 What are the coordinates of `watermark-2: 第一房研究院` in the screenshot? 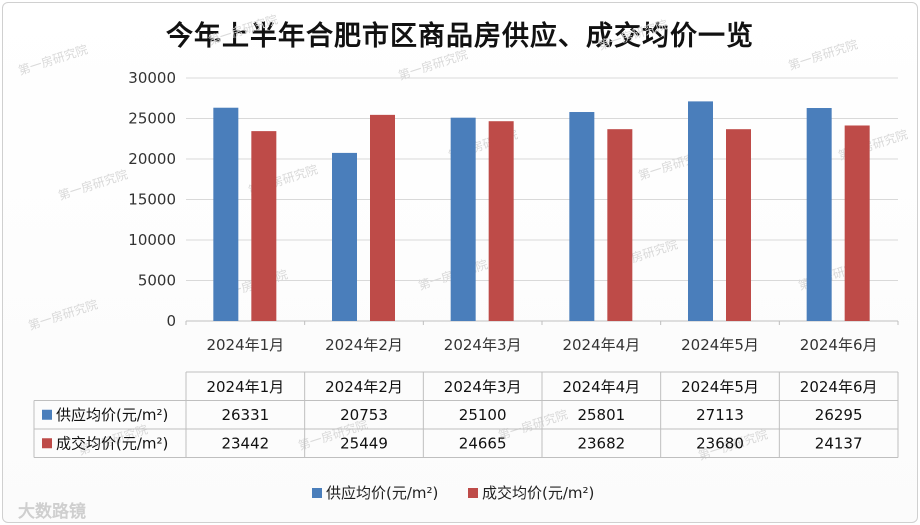 It's located at (432, 64).